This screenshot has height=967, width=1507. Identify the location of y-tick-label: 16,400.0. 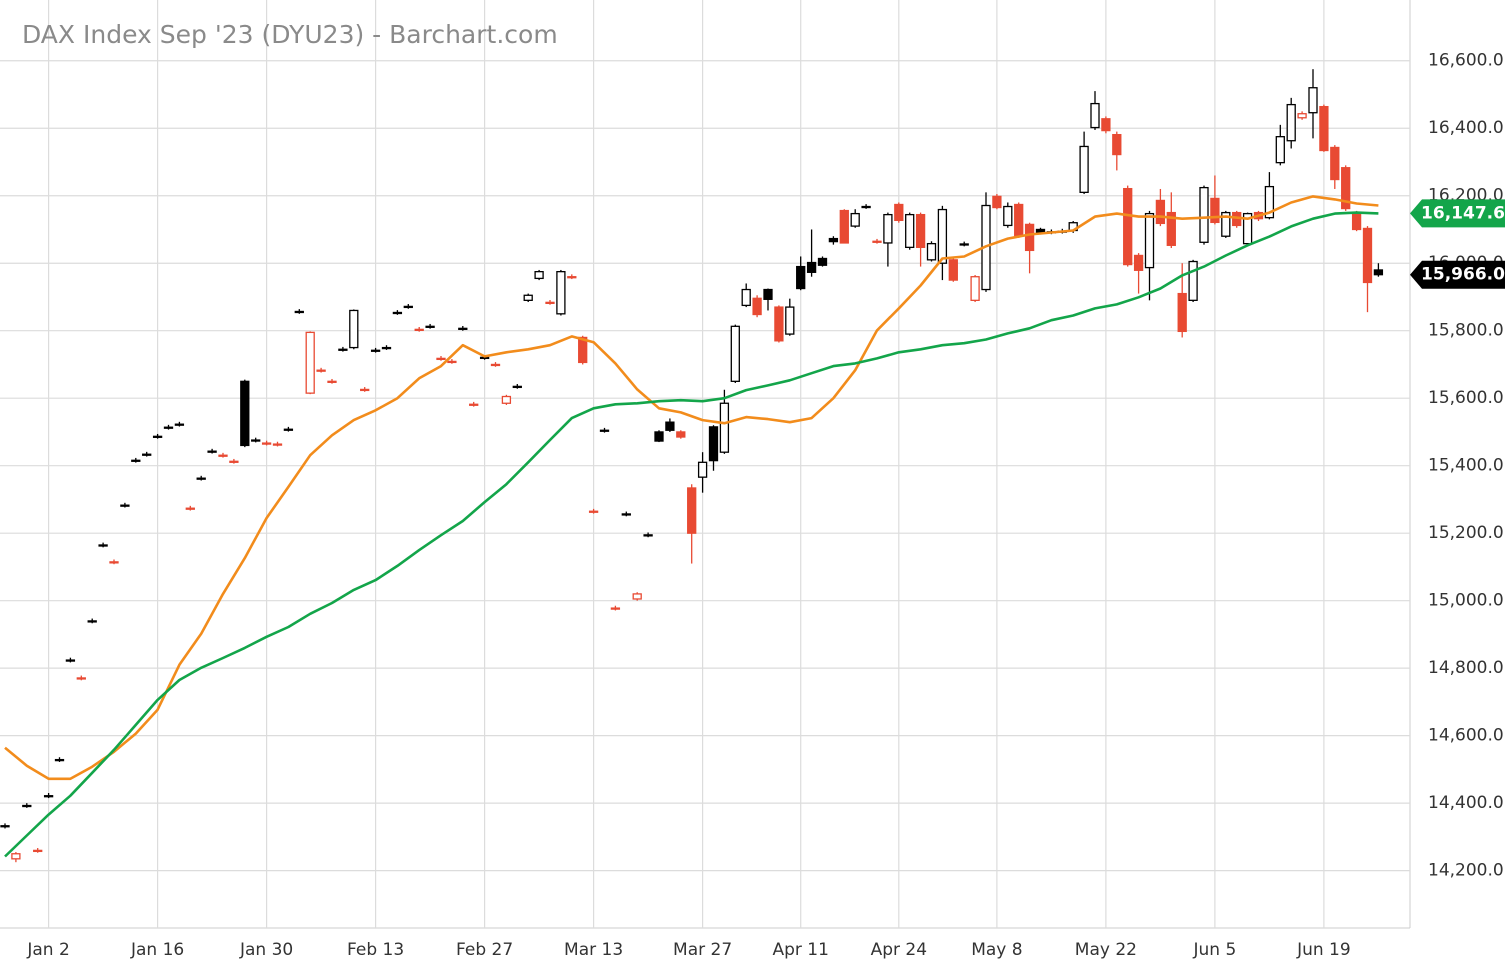
(1466, 128).